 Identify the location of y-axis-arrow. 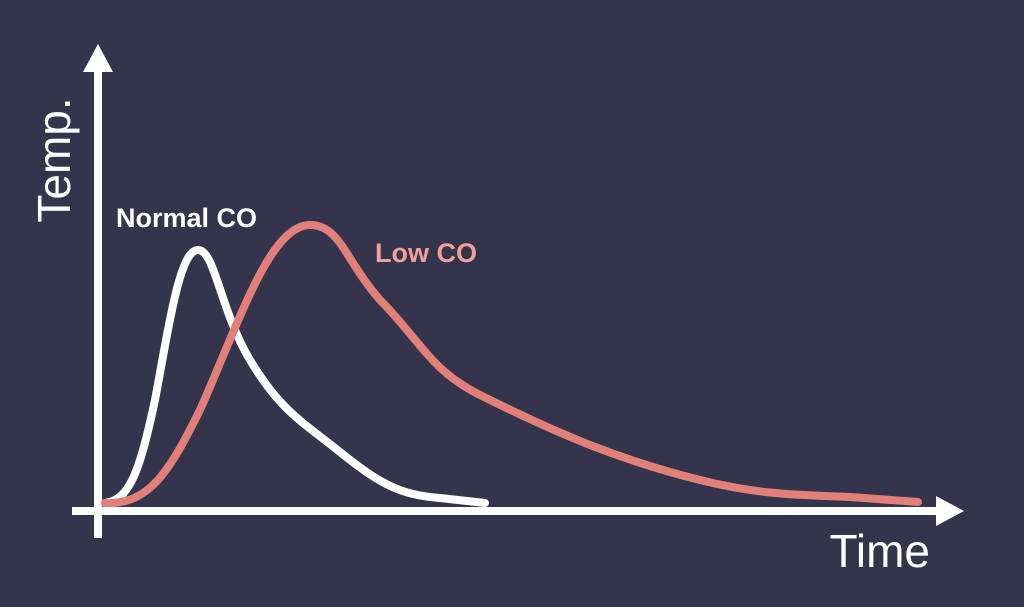
(98, 58).